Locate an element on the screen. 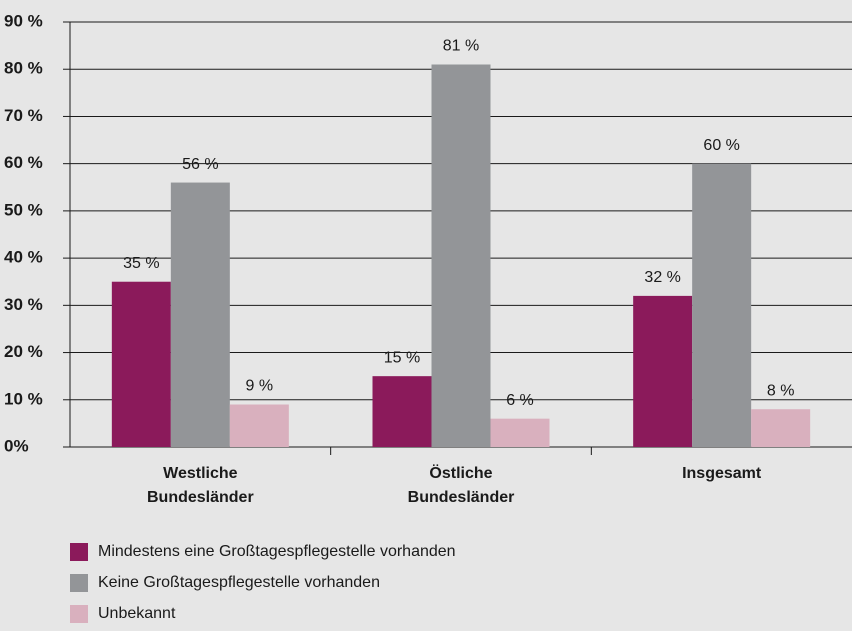 This screenshot has height=631, width=852. y-tick-label: 30 % is located at coordinates (23, 304).